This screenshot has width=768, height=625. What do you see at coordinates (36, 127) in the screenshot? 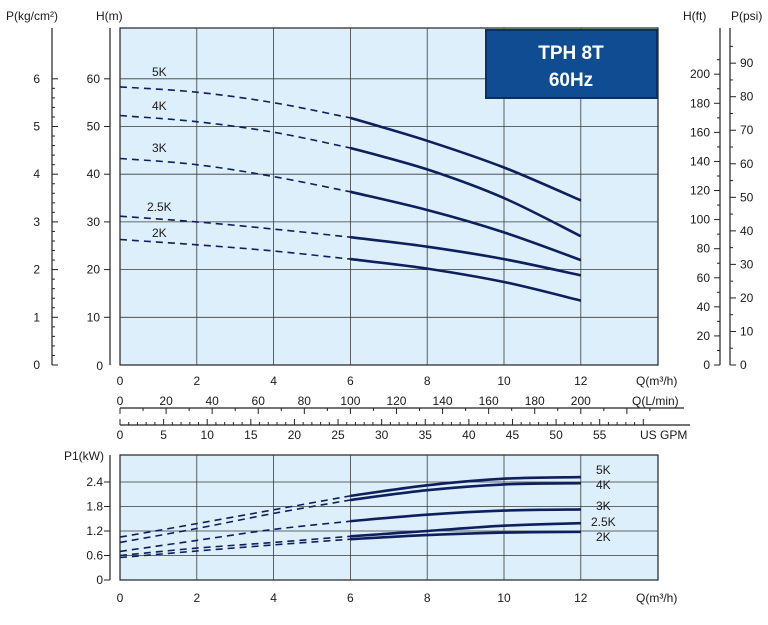
I see `kg-tick-label: 5` at bounding box center [36, 127].